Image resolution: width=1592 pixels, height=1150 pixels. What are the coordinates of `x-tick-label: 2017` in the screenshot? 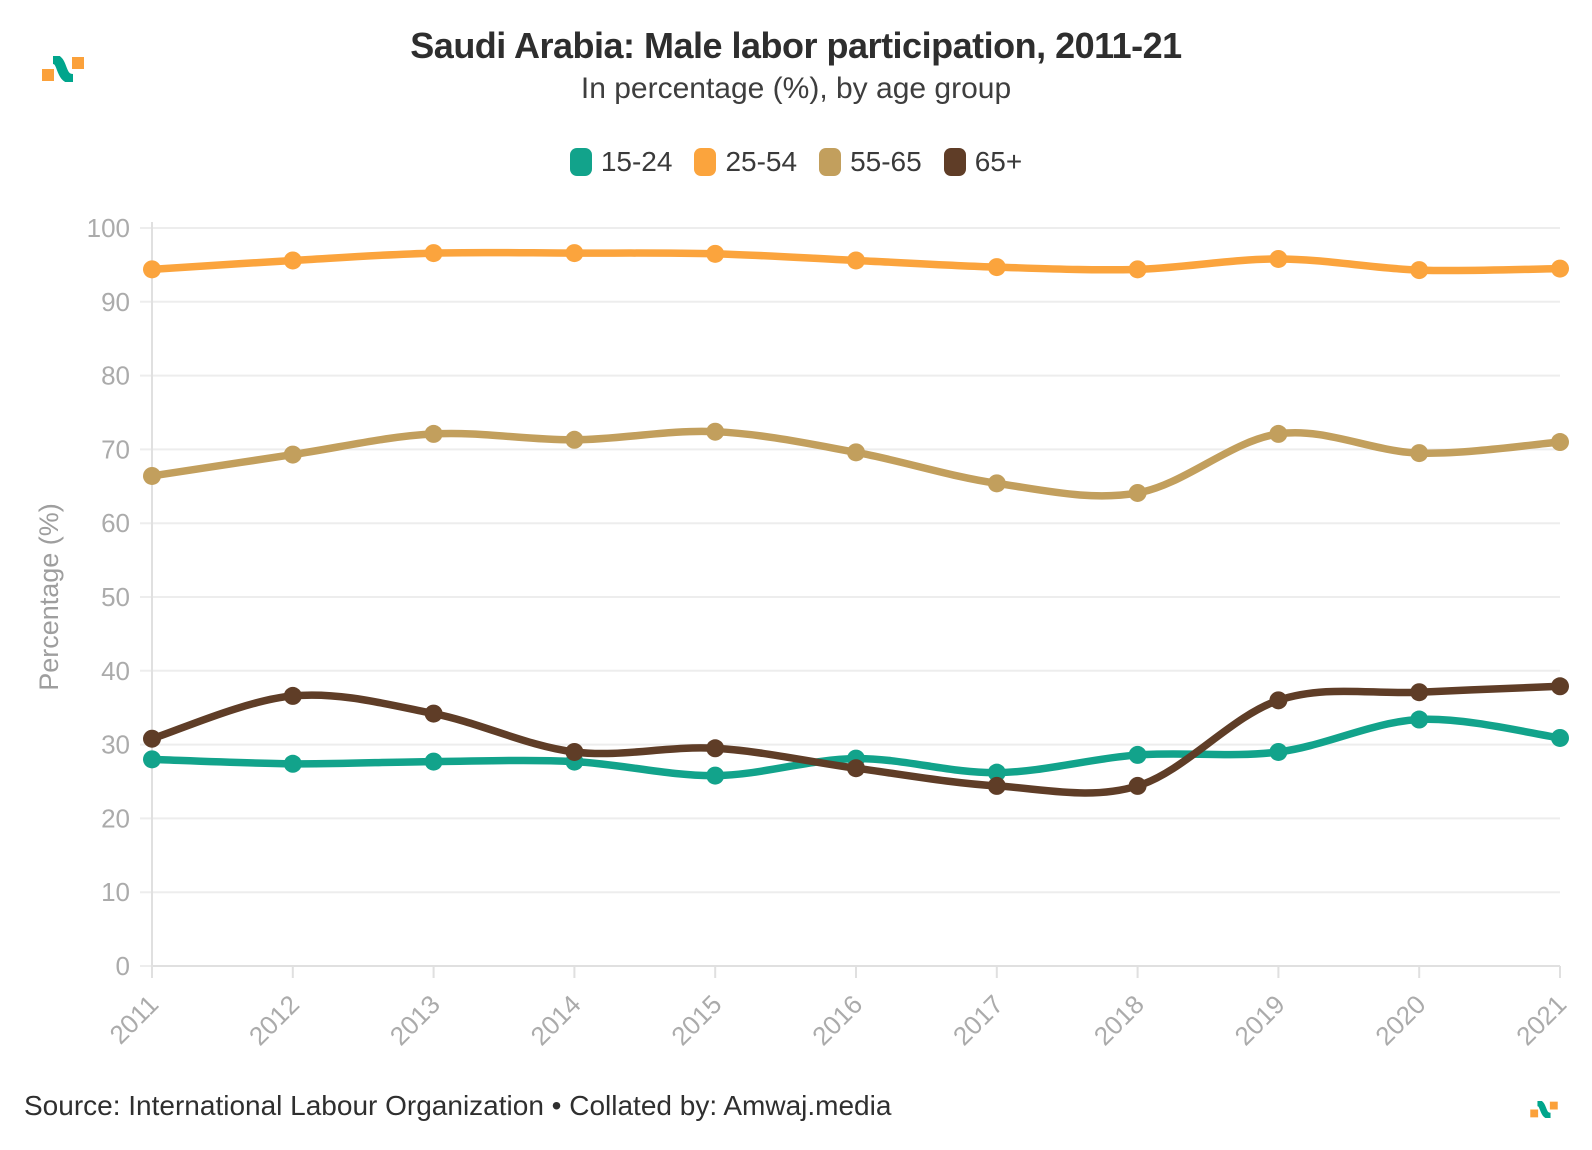 It's located at (978, 1019).